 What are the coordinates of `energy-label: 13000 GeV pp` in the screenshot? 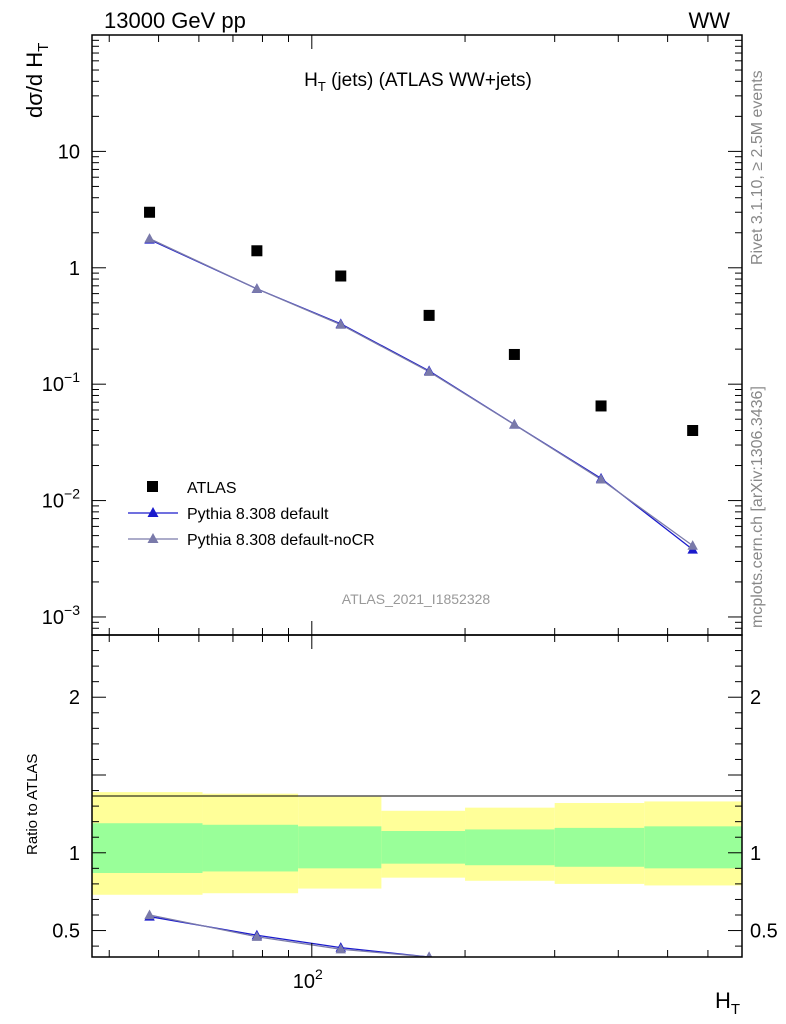 It's located at (175, 20).